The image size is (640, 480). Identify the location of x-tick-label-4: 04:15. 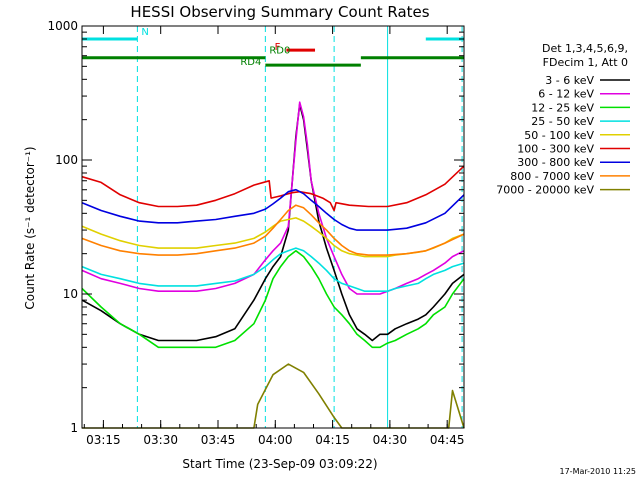
(332, 440).